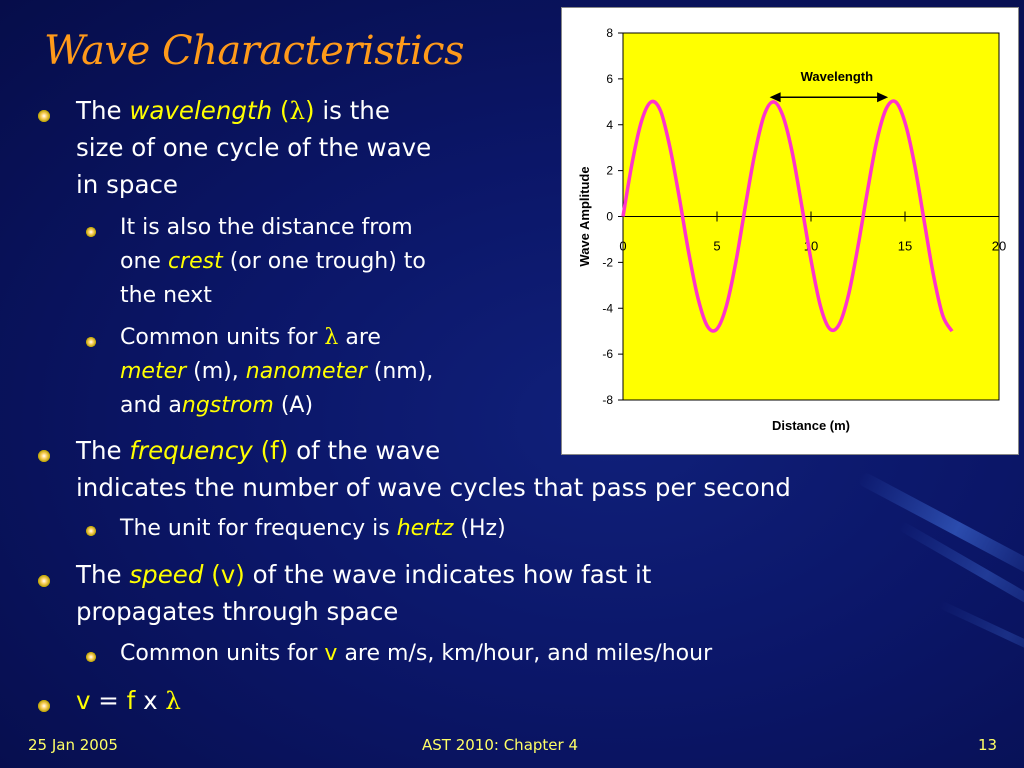 The width and height of the screenshot is (1024, 768). What do you see at coordinates (368, 450) in the screenshot?
I see `text: of the wave` at bounding box center [368, 450].